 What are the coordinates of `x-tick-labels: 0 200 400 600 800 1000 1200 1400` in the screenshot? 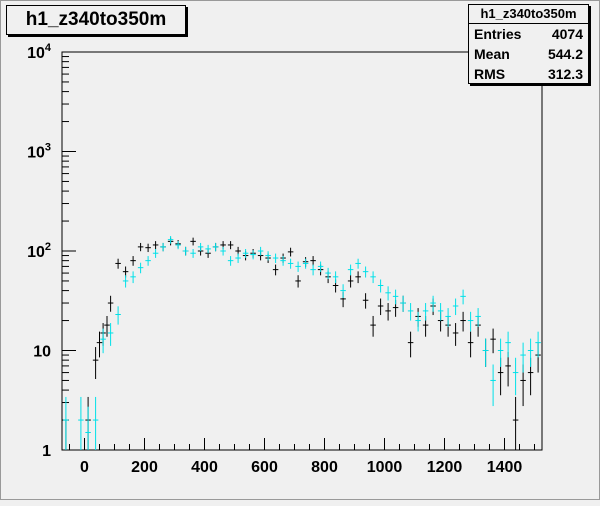 It's located at (301, 467).